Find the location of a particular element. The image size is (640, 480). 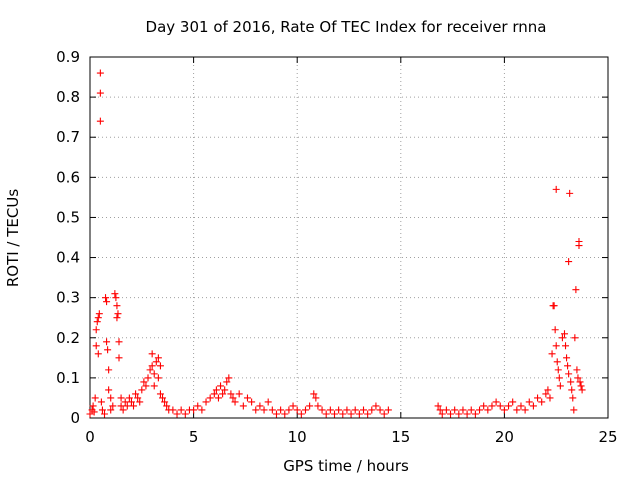

y-tick-label: 0.3 is located at coordinates (68, 298).